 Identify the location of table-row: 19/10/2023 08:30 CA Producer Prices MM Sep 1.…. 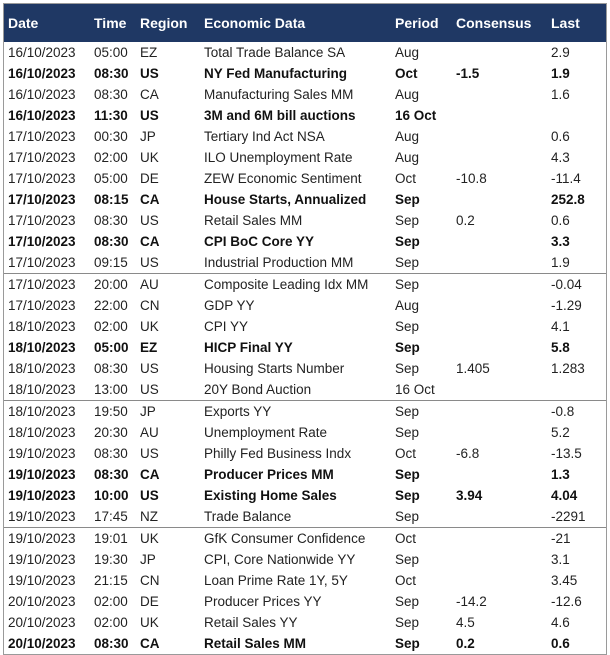
(305, 474).